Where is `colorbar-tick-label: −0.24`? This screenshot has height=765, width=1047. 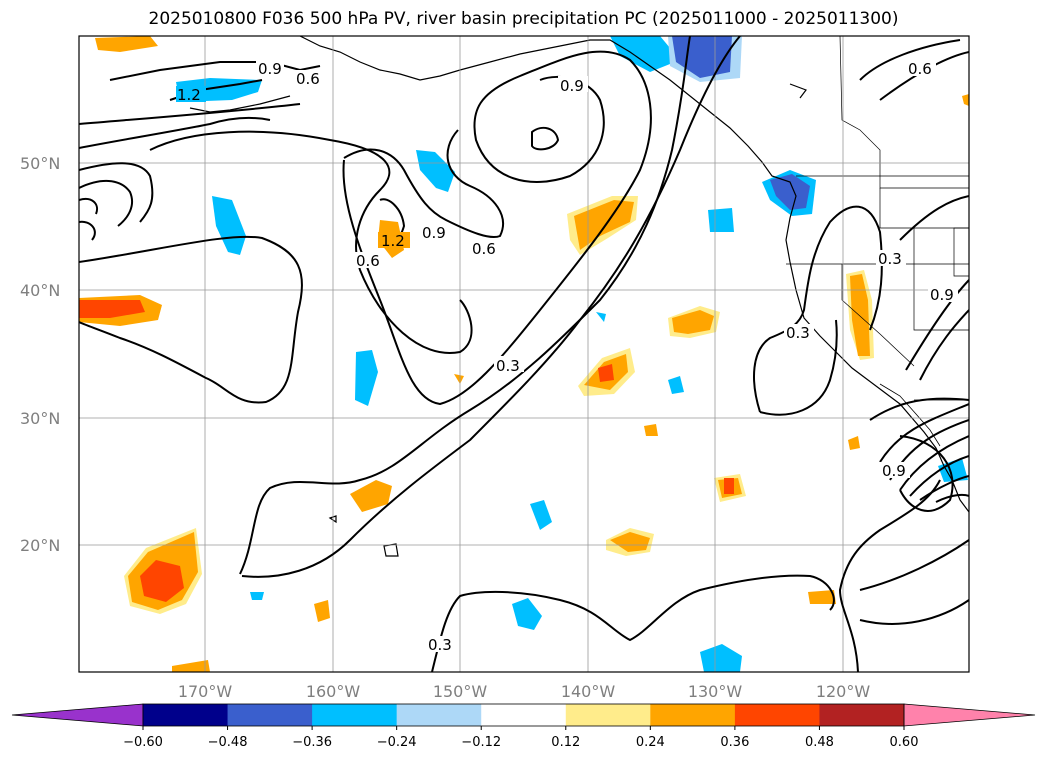 colorbar-tick-label: −0.24 is located at coordinates (397, 742).